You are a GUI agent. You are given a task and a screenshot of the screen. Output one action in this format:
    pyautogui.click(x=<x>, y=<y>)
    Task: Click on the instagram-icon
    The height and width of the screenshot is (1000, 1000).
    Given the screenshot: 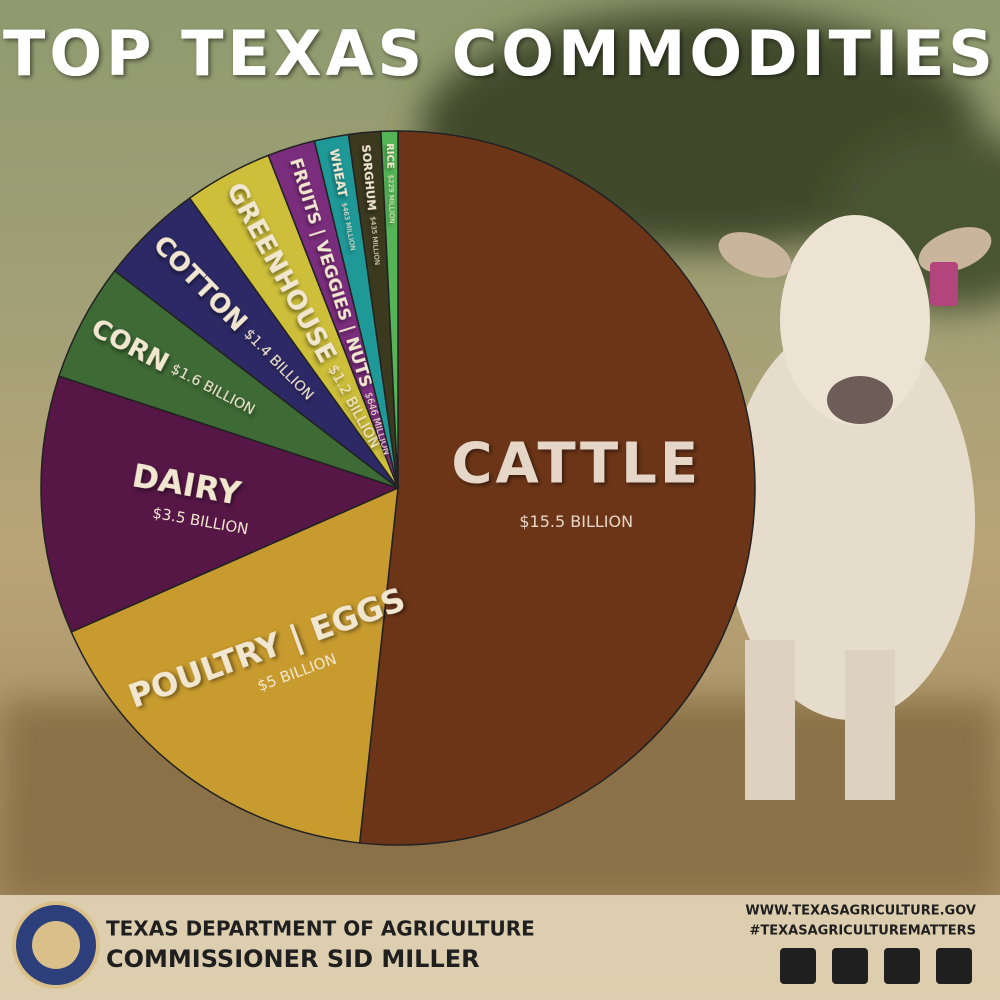 What is the action you would take?
    pyautogui.click(x=902, y=966)
    